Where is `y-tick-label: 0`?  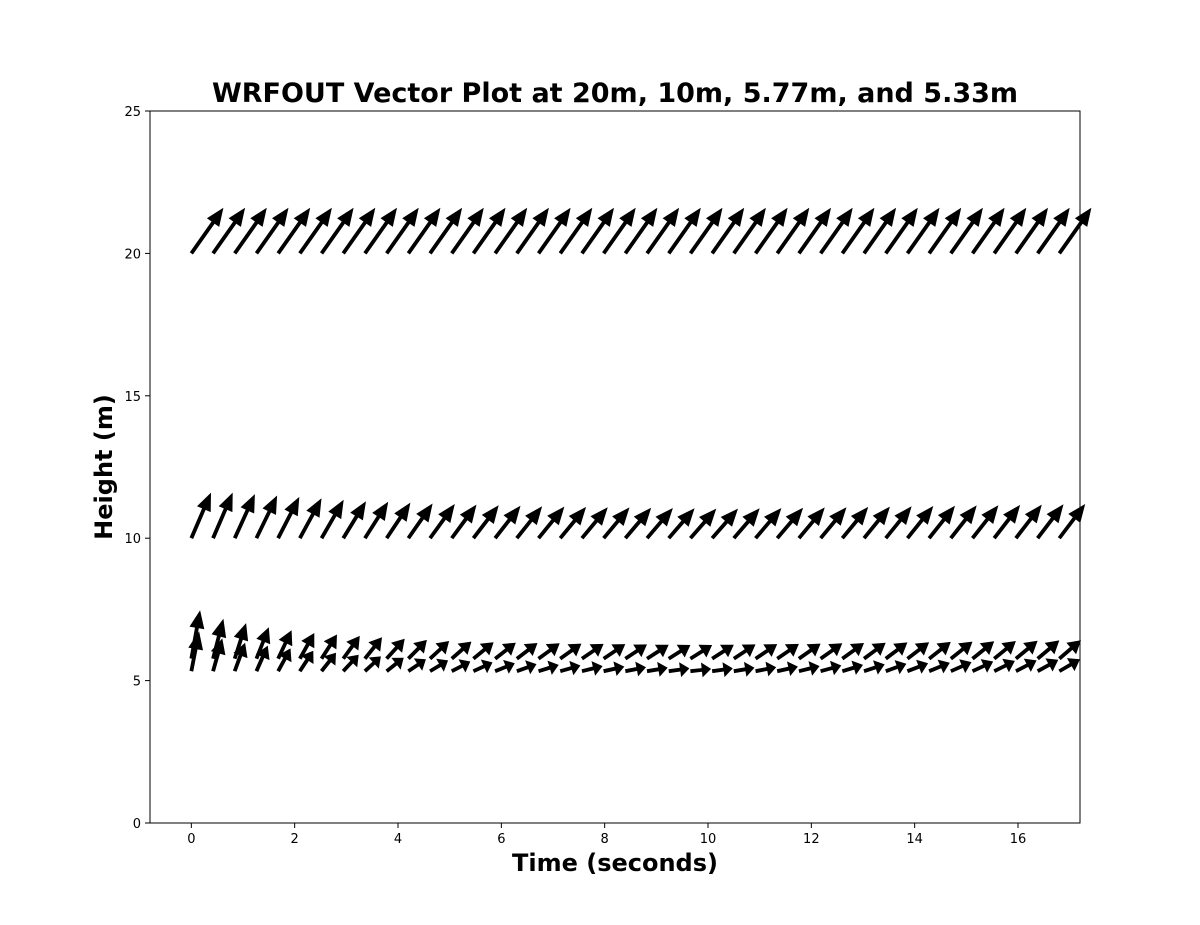 y-tick-label: 0 is located at coordinates (137, 824).